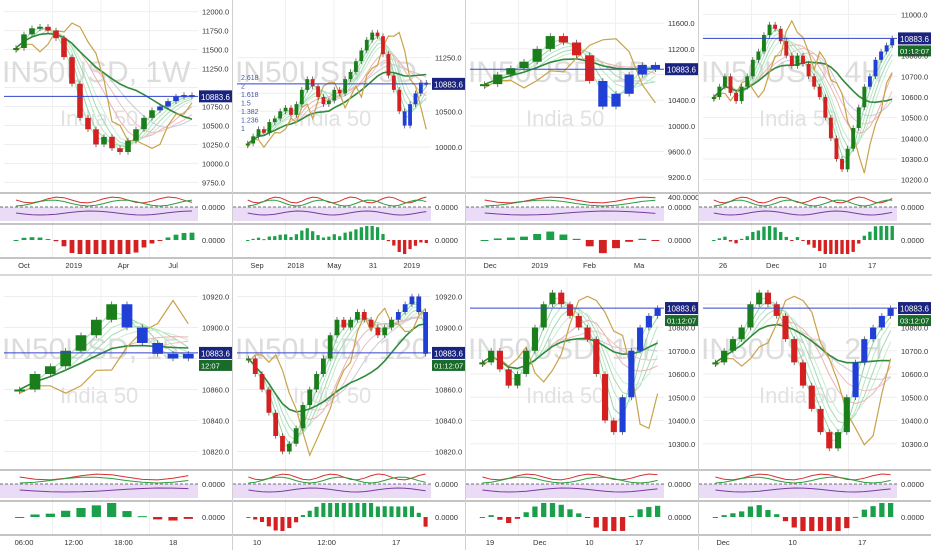 The height and width of the screenshot is (550, 932). I want to click on x-tick-label: Apr, so click(124, 265).